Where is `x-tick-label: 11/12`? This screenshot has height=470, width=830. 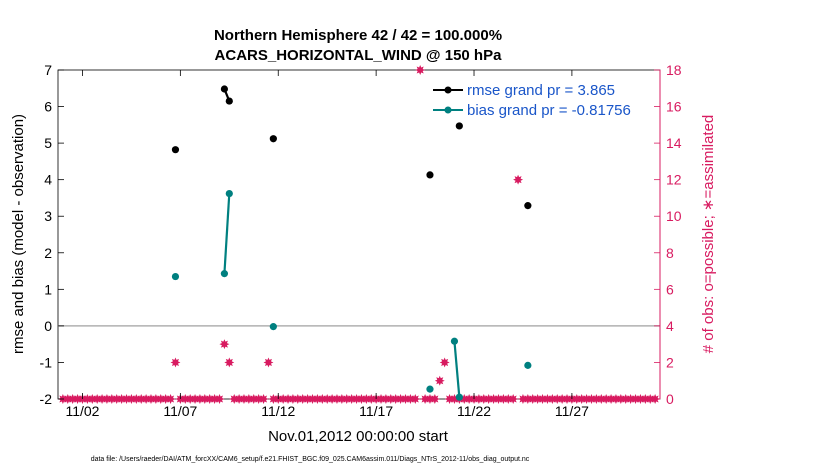 x-tick-label: 11/12 is located at coordinates (278, 411).